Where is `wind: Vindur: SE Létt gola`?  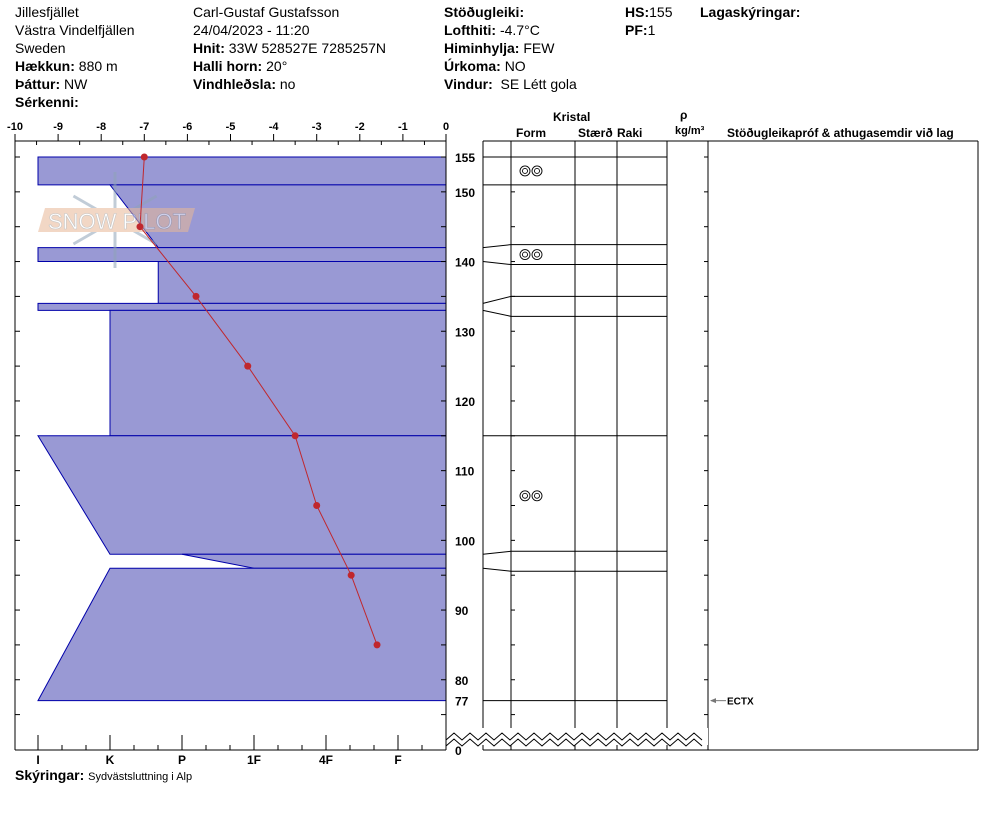 wind: Vindur: SE Létt gola is located at coordinates (510, 84).